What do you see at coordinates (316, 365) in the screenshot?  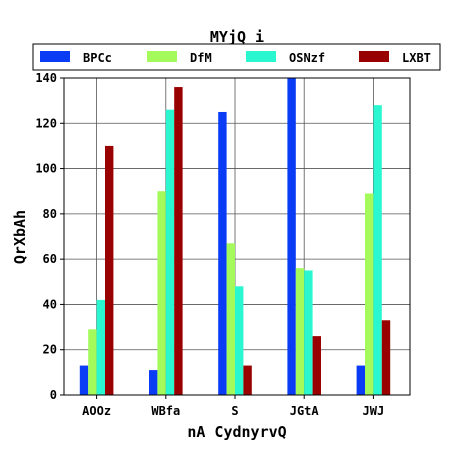 I see `bar-LXBT-JGtA` at bounding box center [316, 365].